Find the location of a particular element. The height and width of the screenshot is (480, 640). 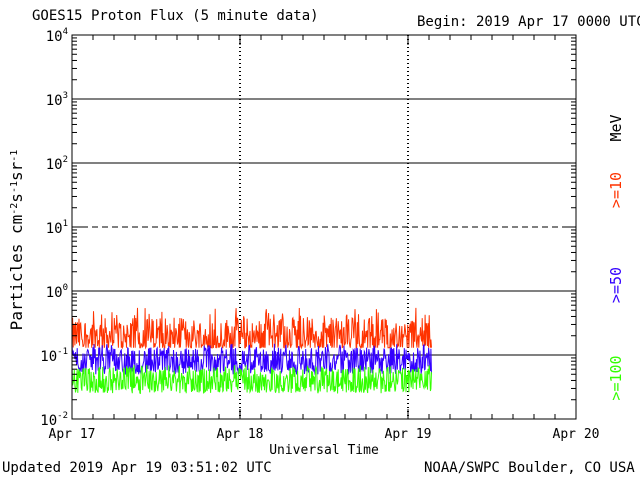

y-tick-labels: 10⁴ 10³ 10² 10¹ 10⁰ 10⁻¹ 10⁻² is located at coordinates (54, 228).